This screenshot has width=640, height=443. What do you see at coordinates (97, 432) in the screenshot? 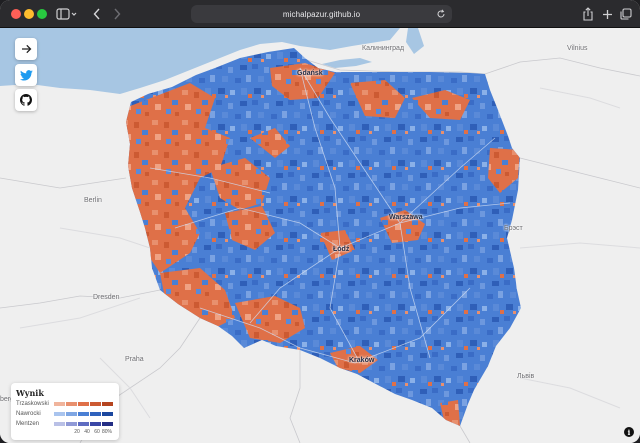
I see `legend-tick: 60` at bounding box center [97, 432].